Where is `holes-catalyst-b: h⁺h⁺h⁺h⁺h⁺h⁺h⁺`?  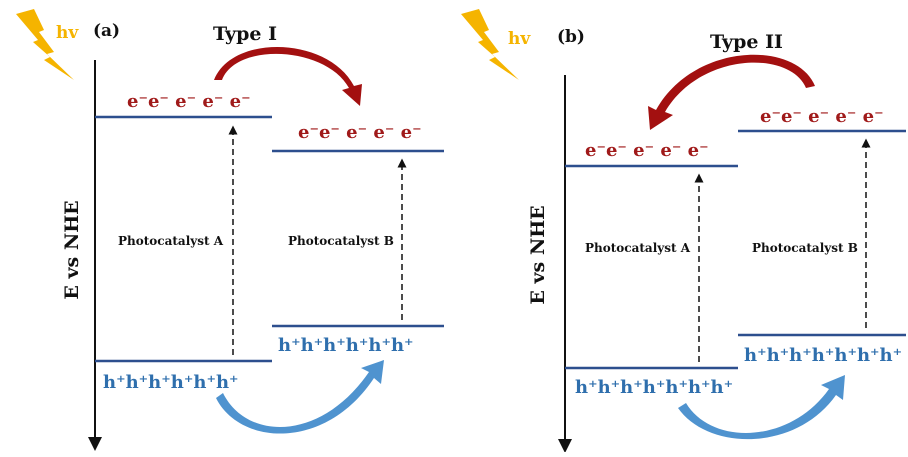 holes-catalyst-b: h⁺h⁺h⁺h⁺h⁺h⁺h⁺ is located at coordinates (823, 355).